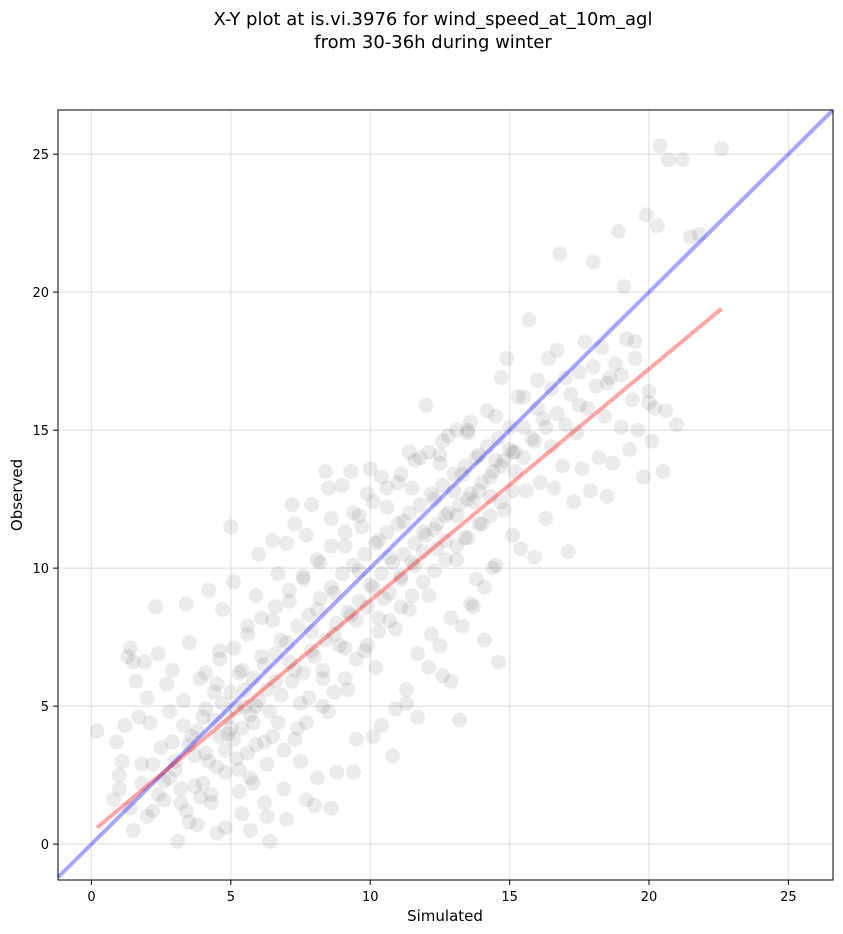  I want to click on x-tick-label-3: 15, so click(509, 897).